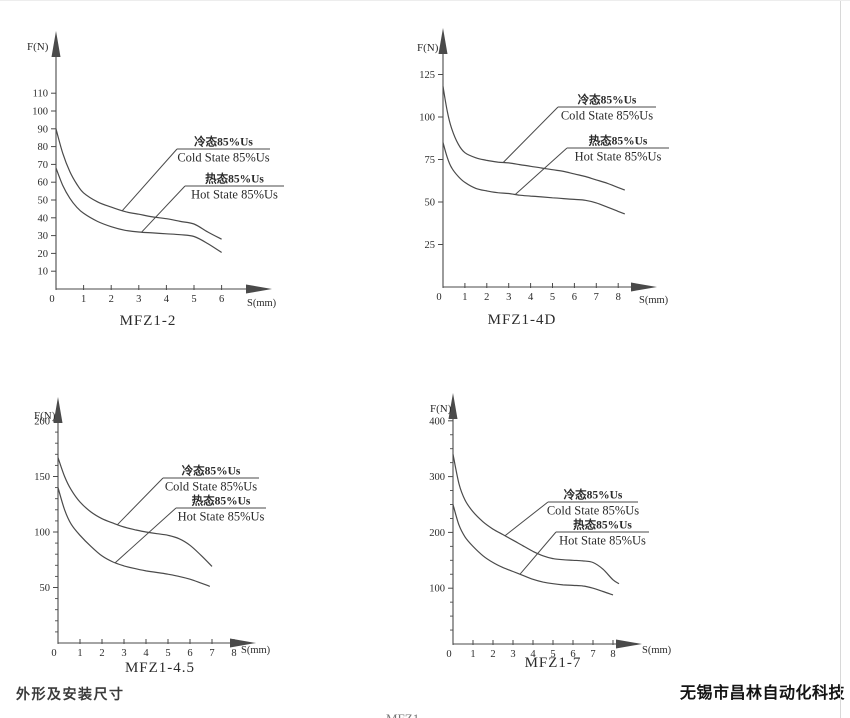 The height and width of the screenshot is (718, 850). What do you see at coordinates (430, 245) in the screenshot?
I see `y-tick-label: 25` at bounding box center [430, 245].